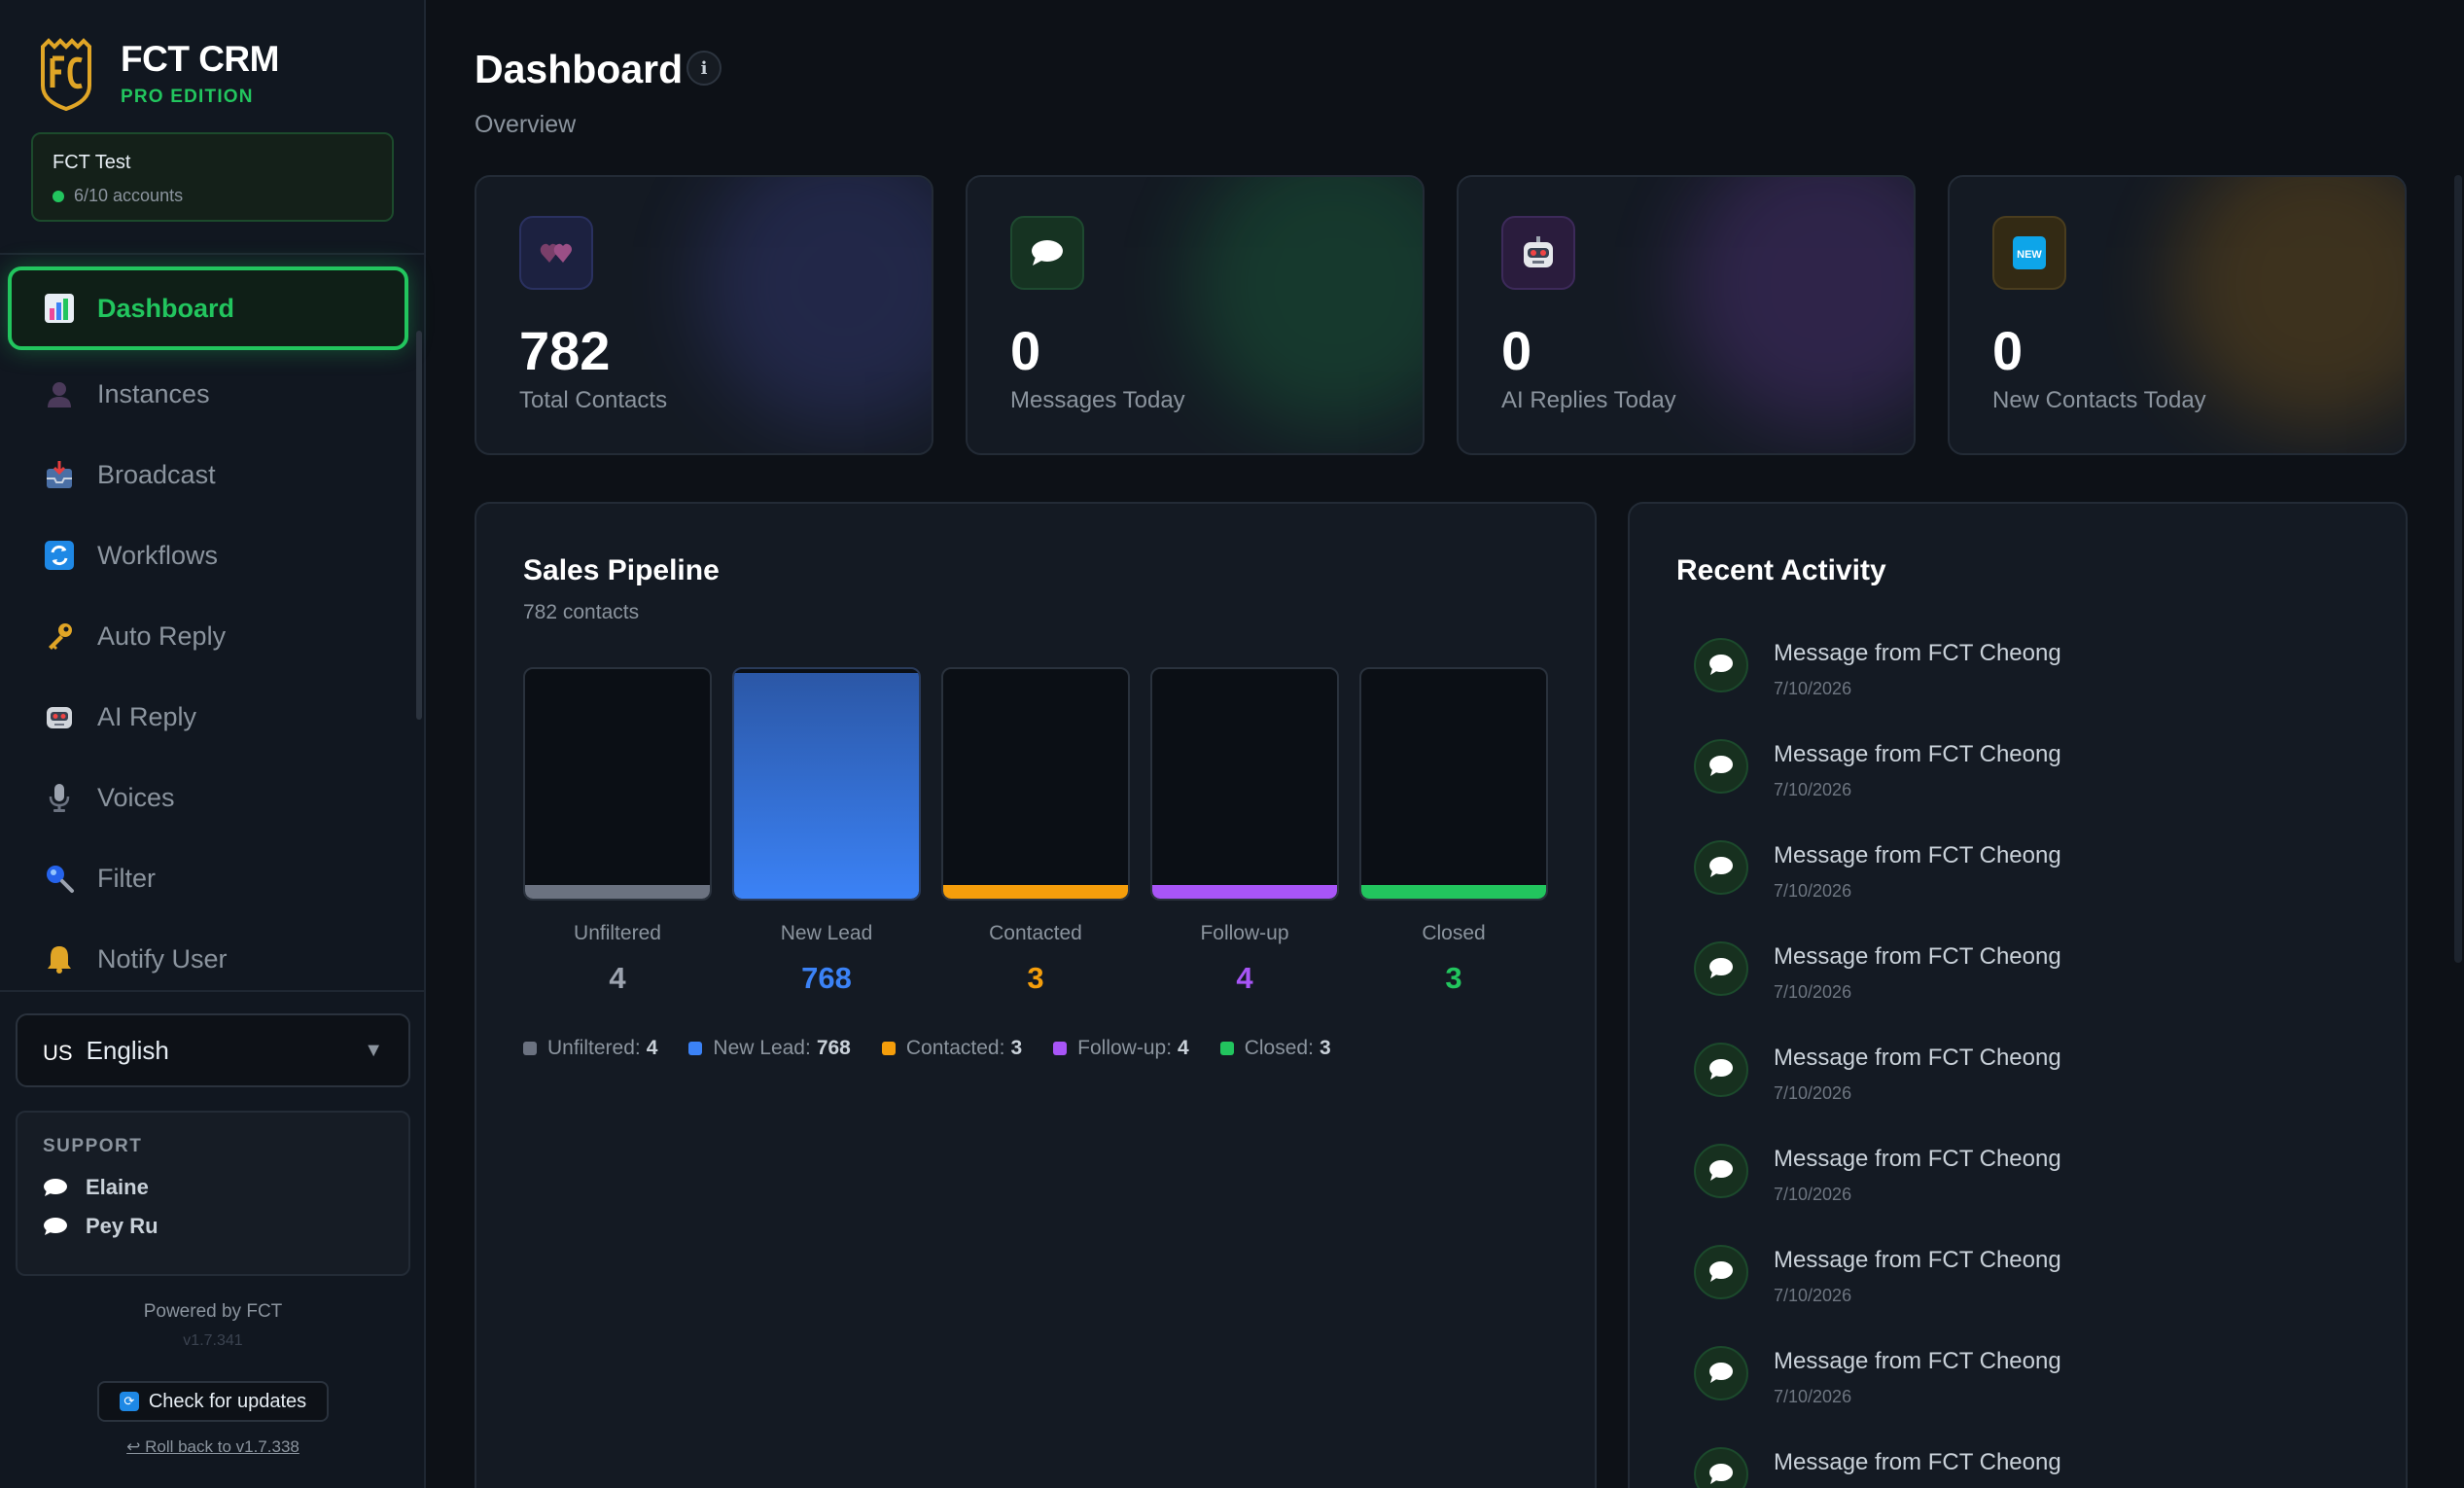 The height and width of the screenshot is (1488, 2464). I want to click on support-contact-elaine: Elaine, so click(213, 1188).